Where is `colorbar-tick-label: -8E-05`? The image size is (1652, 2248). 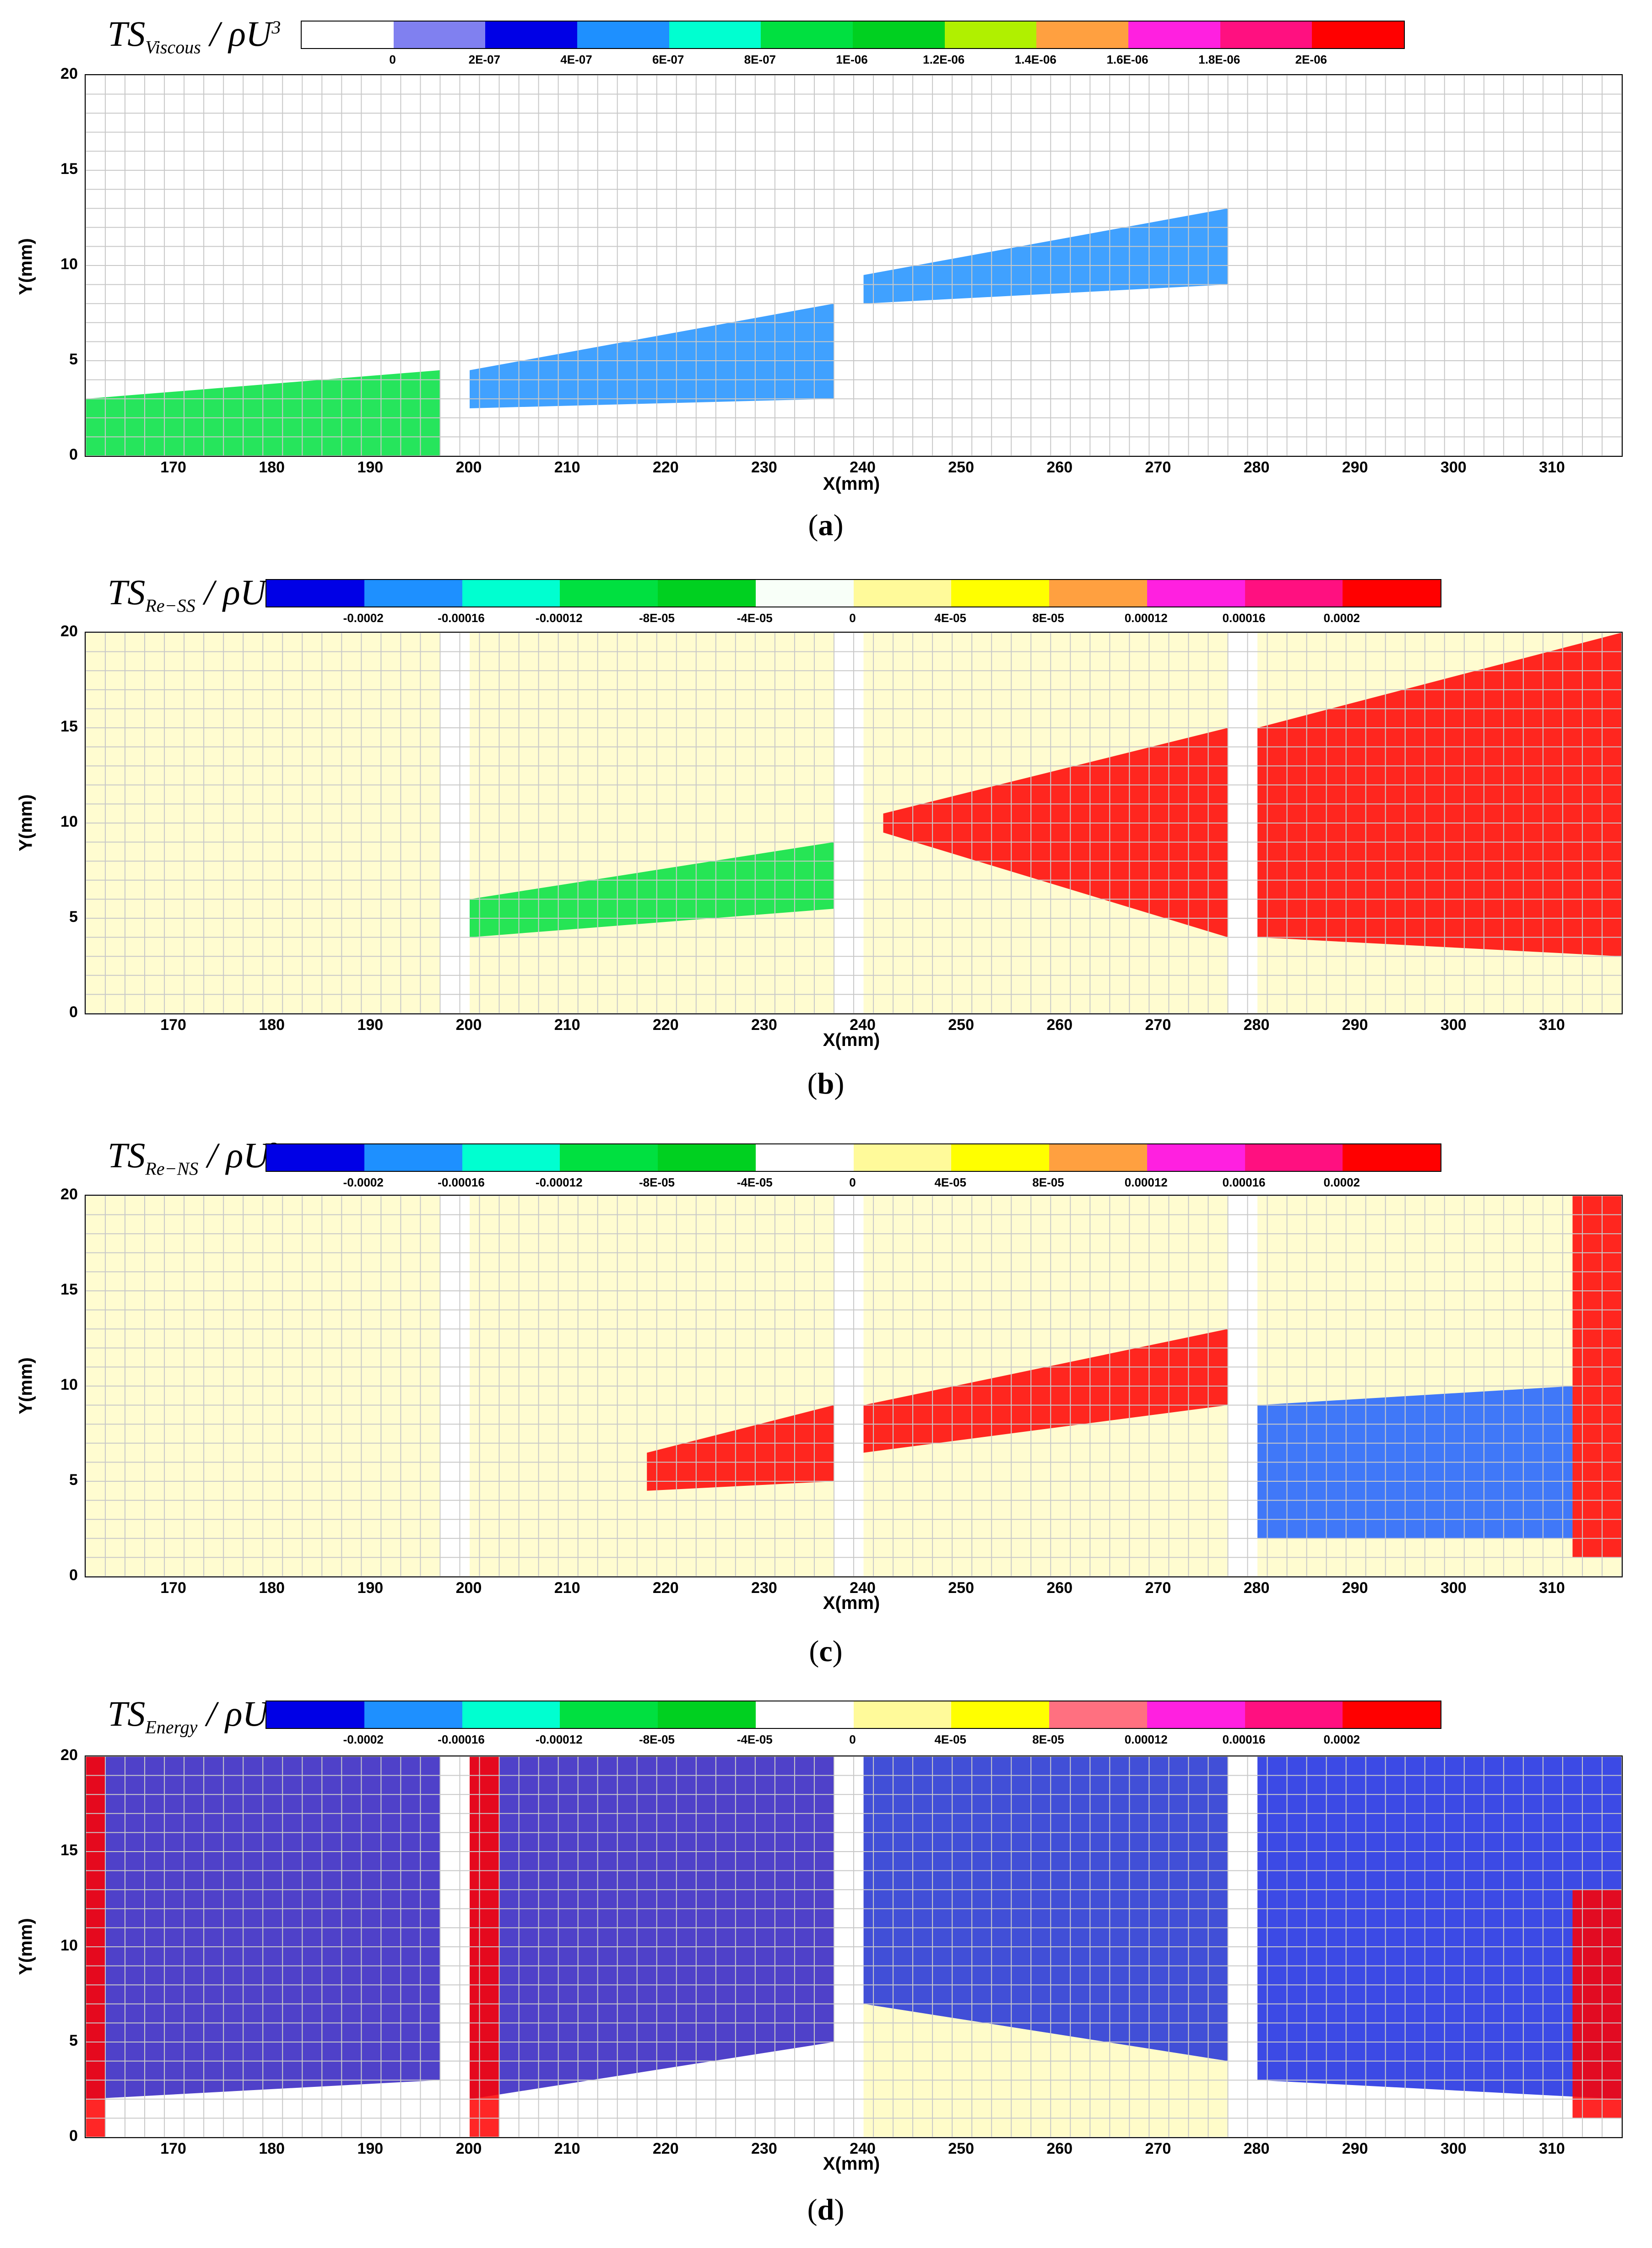
colorbar-tick-label: -8E-05 is located at coordinates (657, 1182).